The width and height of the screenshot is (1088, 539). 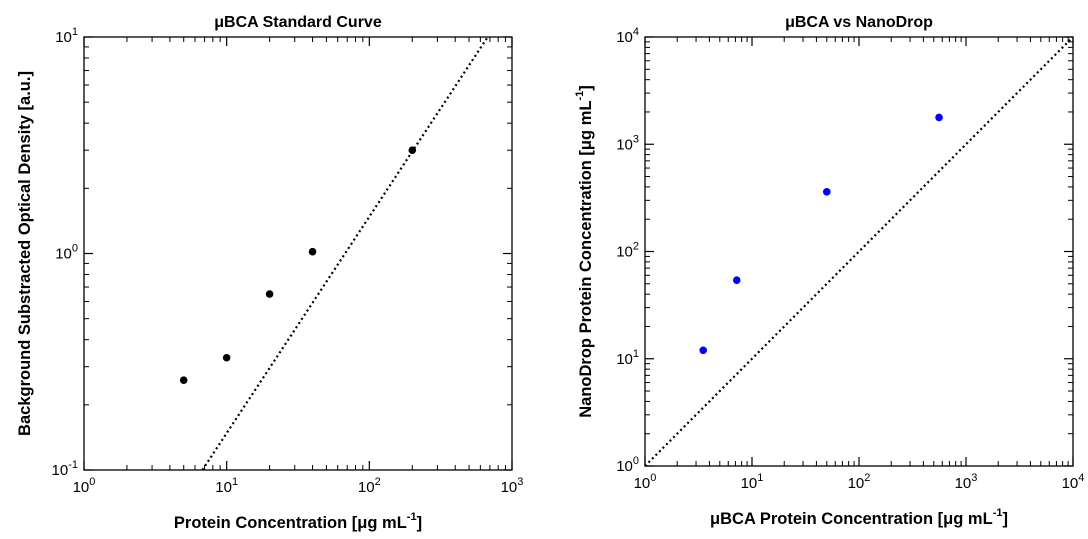 What do you see at coordinates (636, 247) in the screenshot?
I see `y-tick-exponent: 2` at bounding box center [636, 247].